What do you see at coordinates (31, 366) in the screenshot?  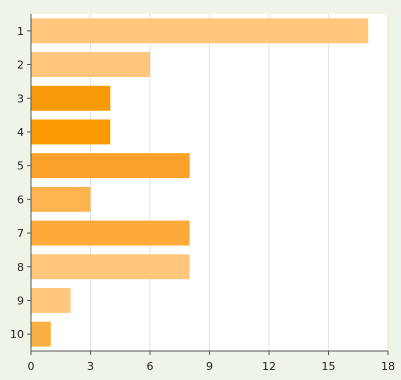 I see `x-tick-label: 0` at bounding box center [31, 366].